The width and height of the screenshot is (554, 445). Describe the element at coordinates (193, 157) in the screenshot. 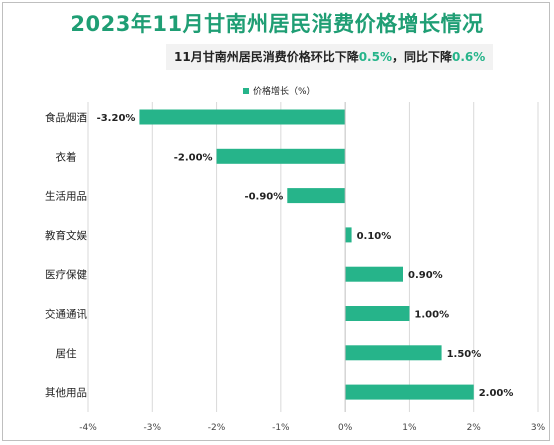

I see `data-label: -2.00%` at that location.